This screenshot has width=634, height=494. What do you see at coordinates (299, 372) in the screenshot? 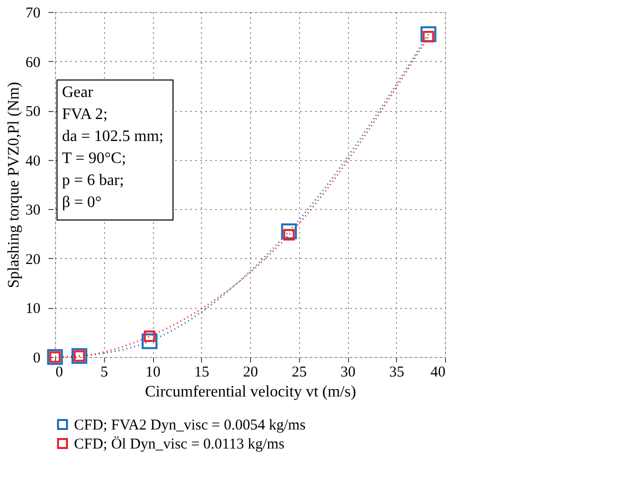
I see `x-tick-label: 25` at bounding box center [299, 372].